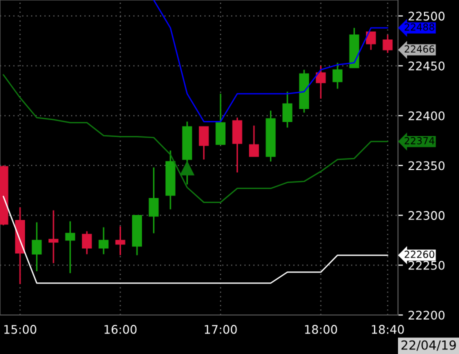 This screenshot has width=459, height=354. What do you see at coordinates (321, 329) in the screenshot?
I see `x-tick-label: 18:00` at bounding box center [321, 329].